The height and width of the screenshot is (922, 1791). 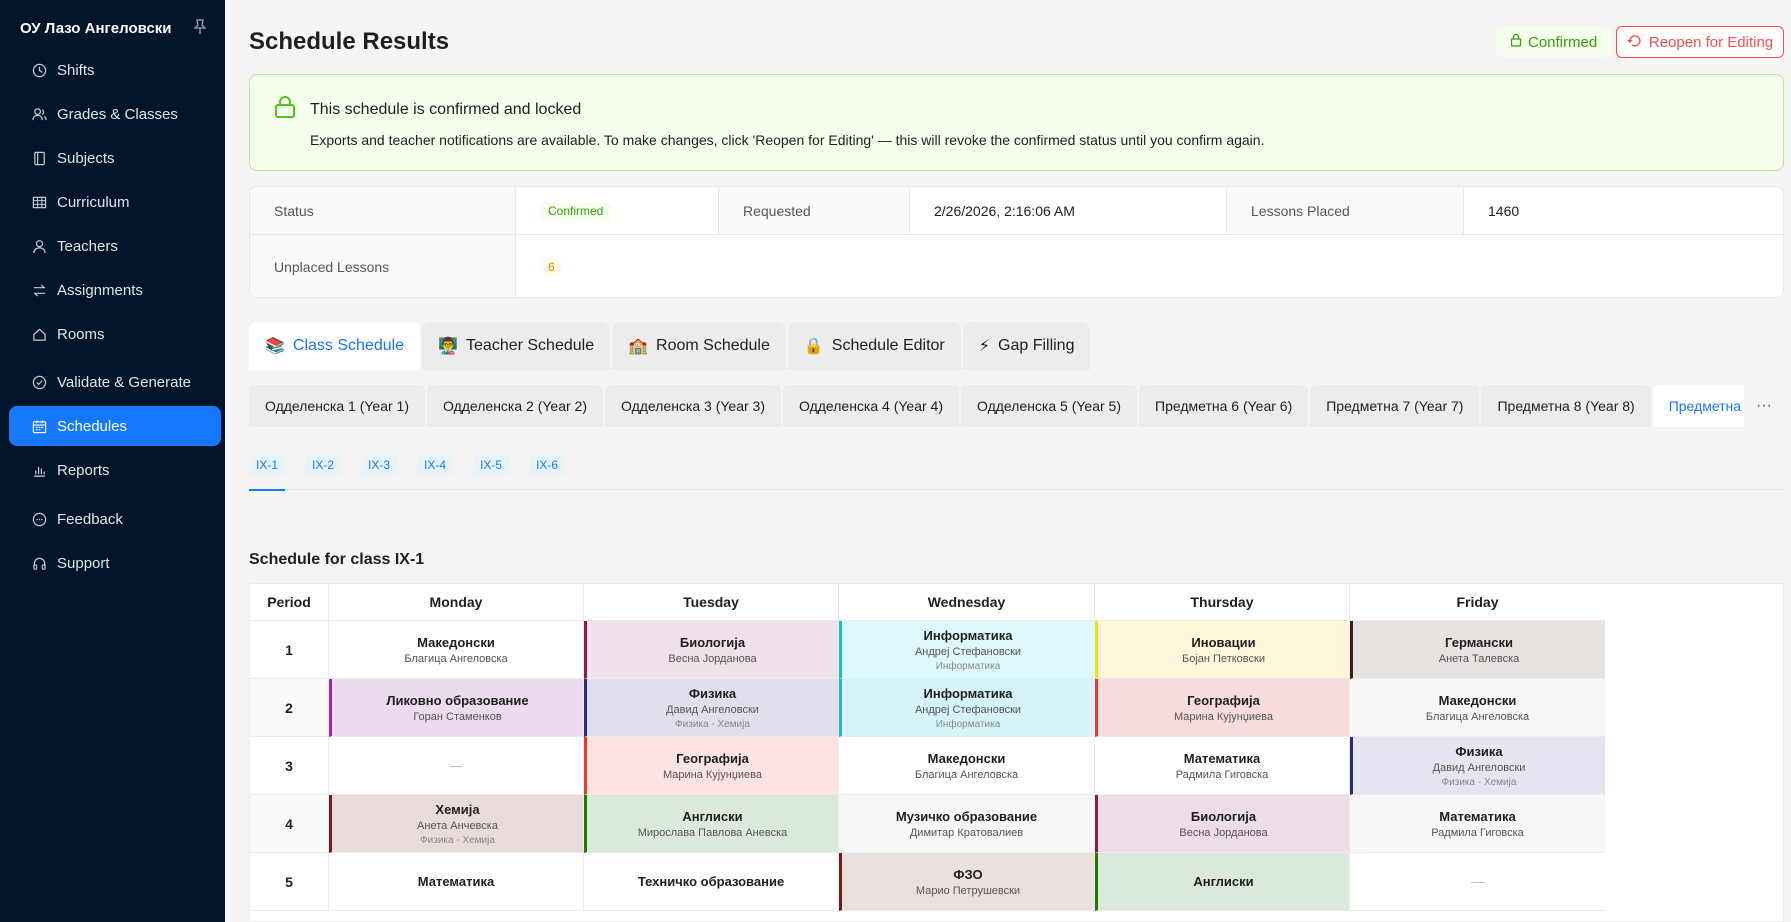 I want to click on lesson-cell: Германски Анета Талевска, so click(x=1477, y=650).